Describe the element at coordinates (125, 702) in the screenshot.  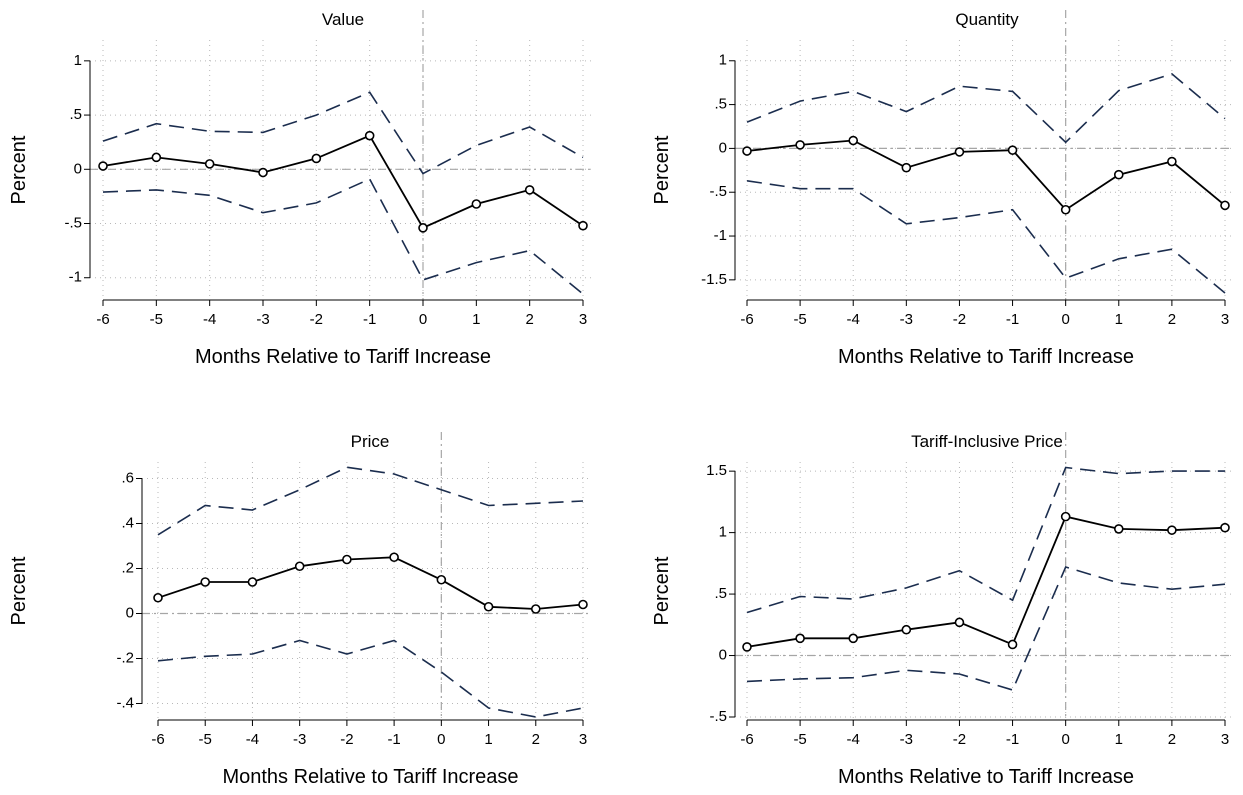
I see `y-tick-label: -.4` at that location.